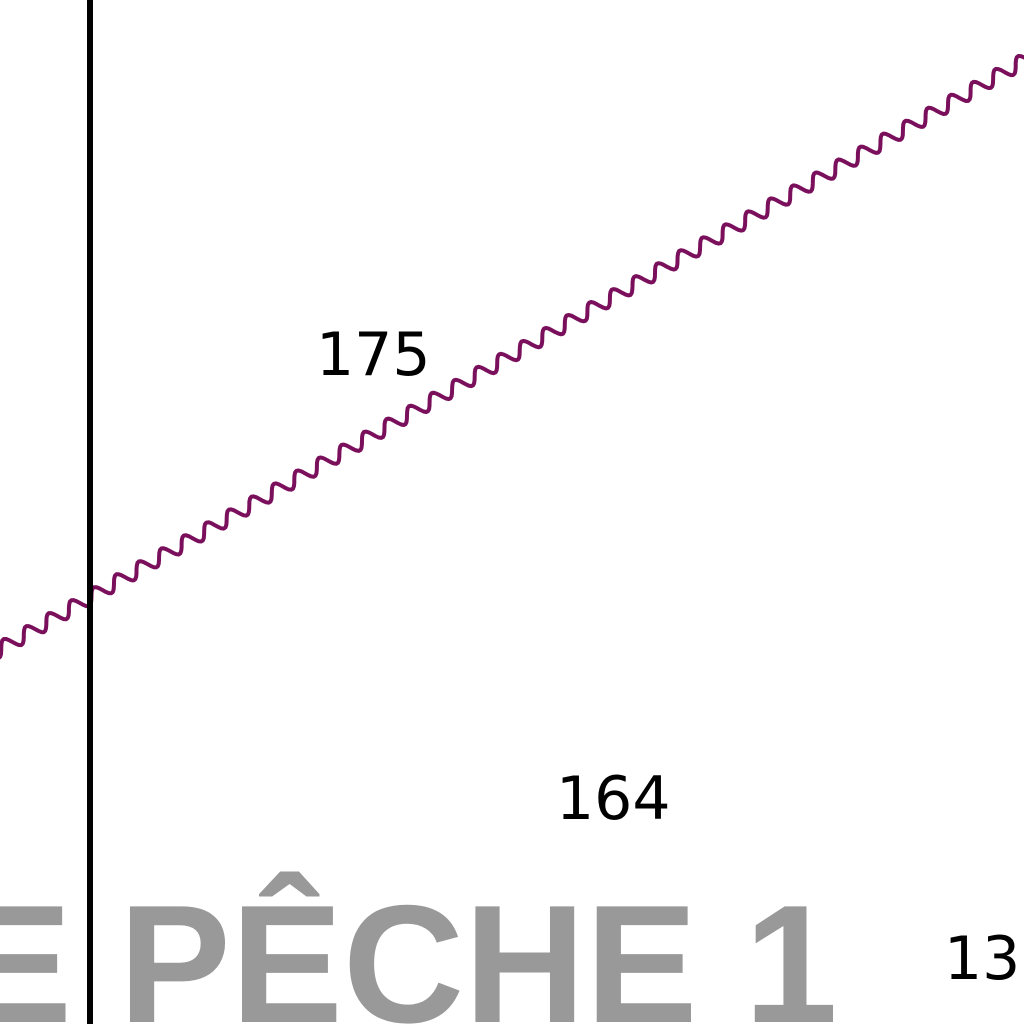  Describe the element at coordinates (613, 799) in the screenshot. I see `depth-sounding-164: 164` at that location.